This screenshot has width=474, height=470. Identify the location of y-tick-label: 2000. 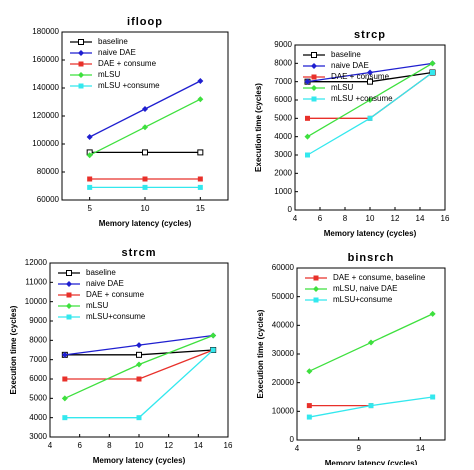
(283, 172).